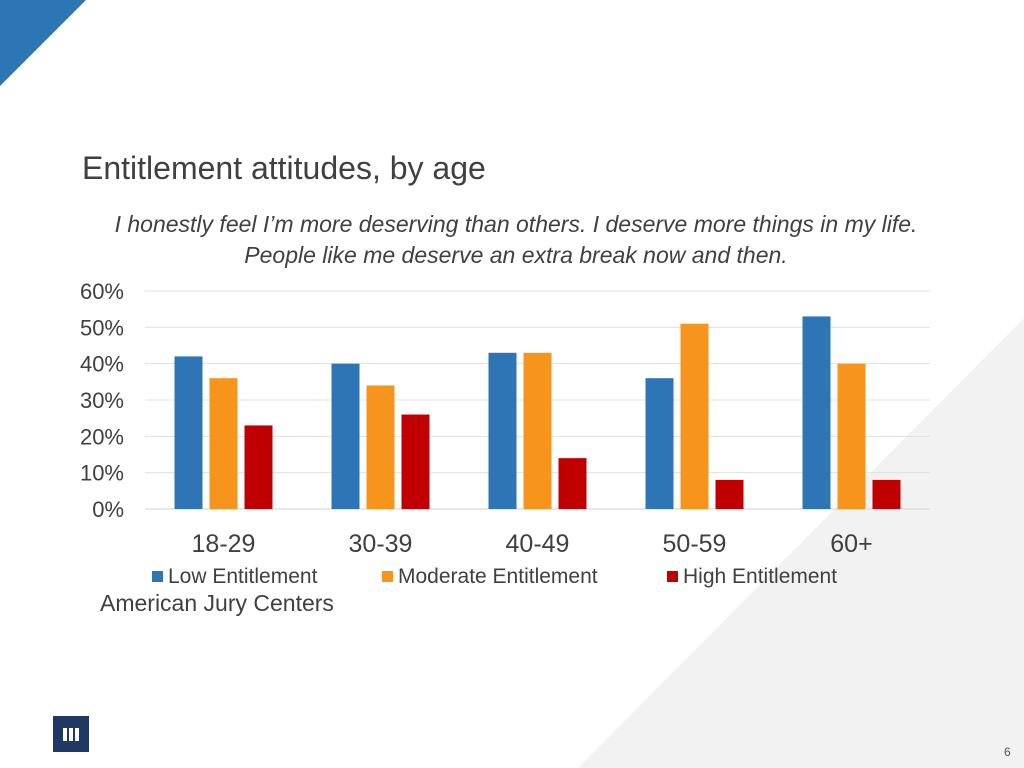  I want to click on legend-label-low: Low Entitlement, so click(243, 576).